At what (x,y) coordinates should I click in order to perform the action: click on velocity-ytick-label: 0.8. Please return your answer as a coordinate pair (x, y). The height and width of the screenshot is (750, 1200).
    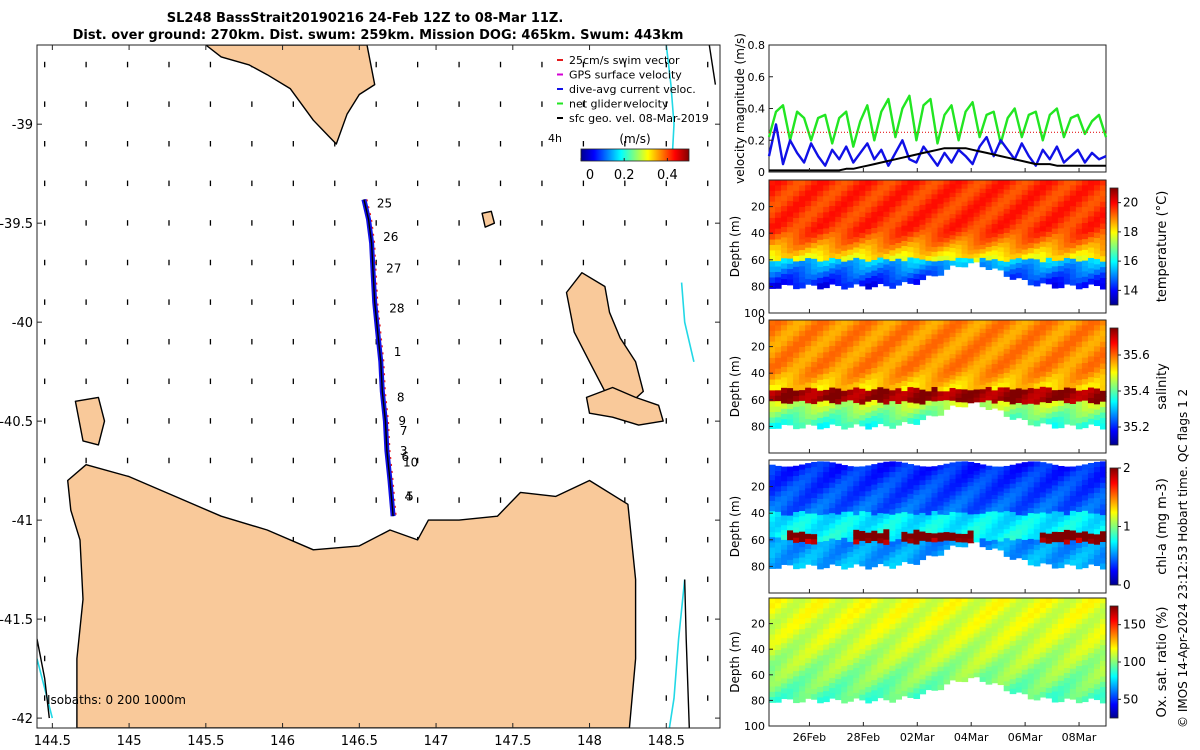
    Looking at the image, I should click on (757, 45).